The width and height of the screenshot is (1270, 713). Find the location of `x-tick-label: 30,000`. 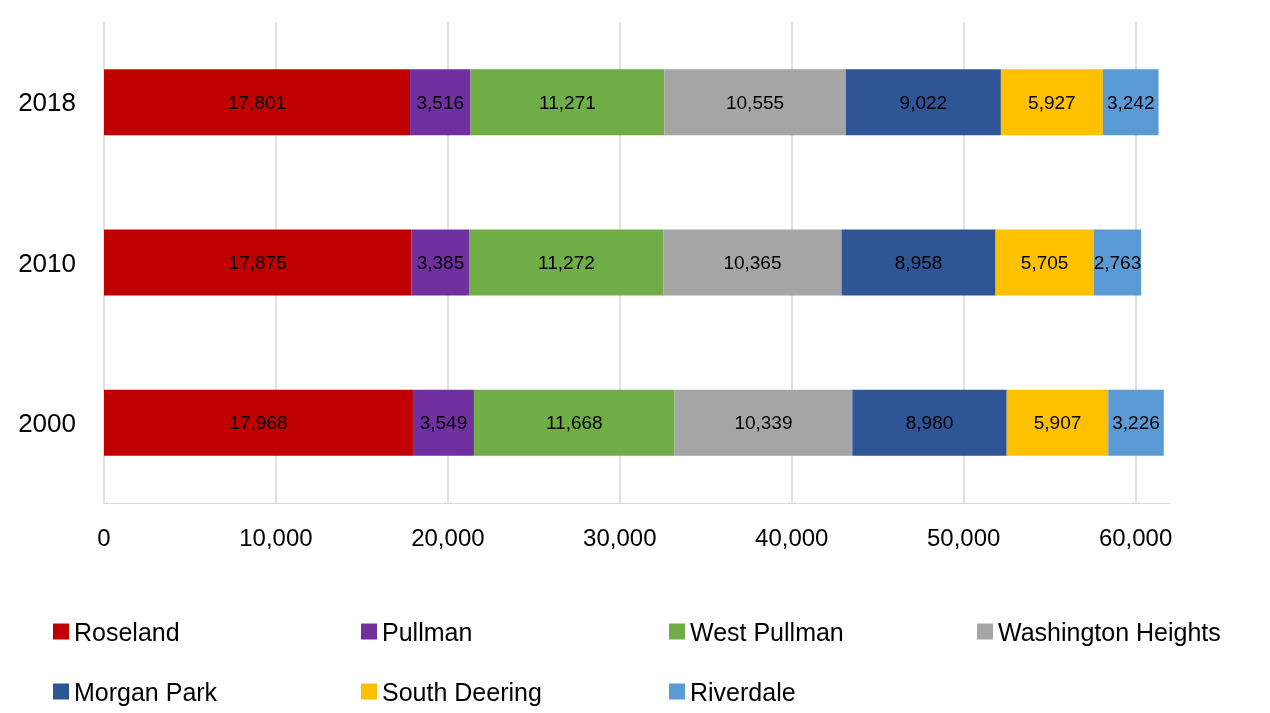

x-tick-label: 30,000 is located at coordinates (620, 537).